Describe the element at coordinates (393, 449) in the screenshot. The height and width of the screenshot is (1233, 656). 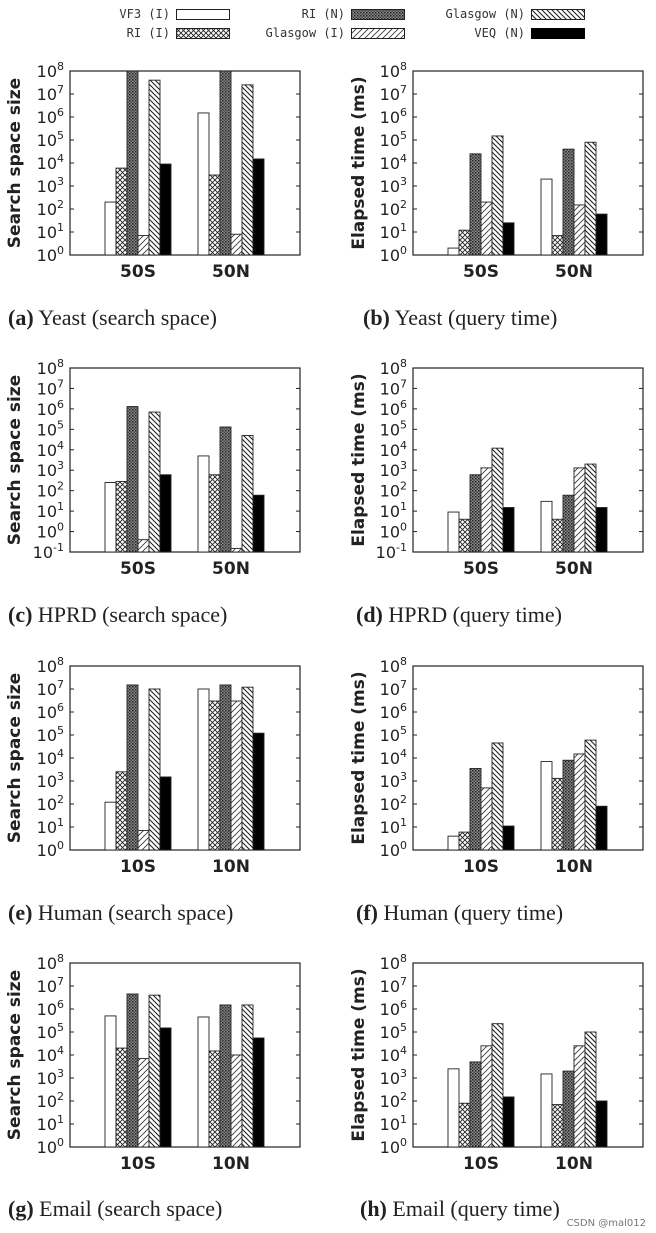
I see `y-tick-label: 10⁴` at that location.